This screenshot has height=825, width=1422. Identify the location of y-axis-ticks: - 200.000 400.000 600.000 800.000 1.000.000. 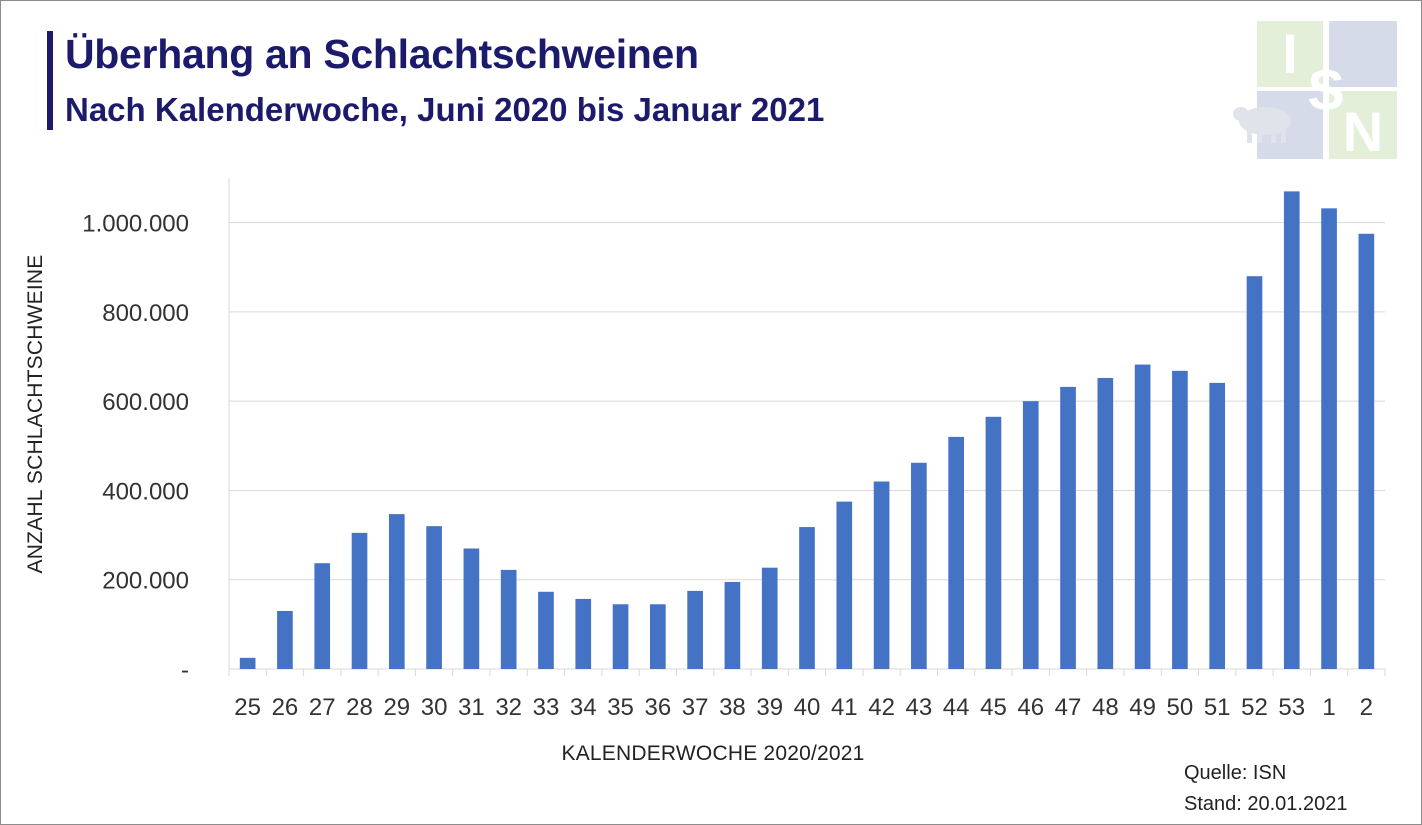
(135, 447).